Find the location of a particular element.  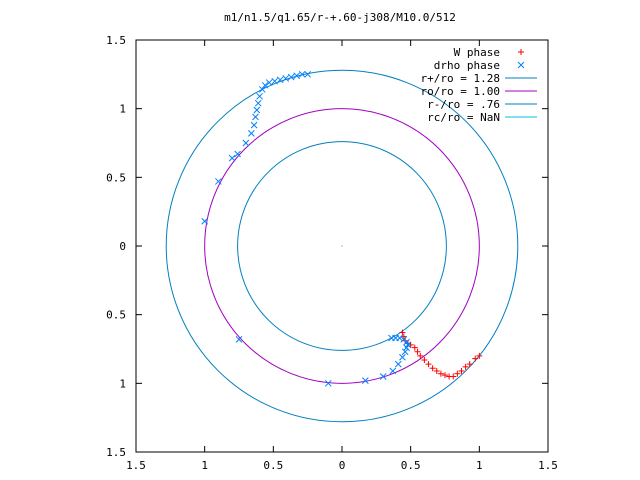

legend-label: rc/ro = NaN is located at coordinates (463, 117).